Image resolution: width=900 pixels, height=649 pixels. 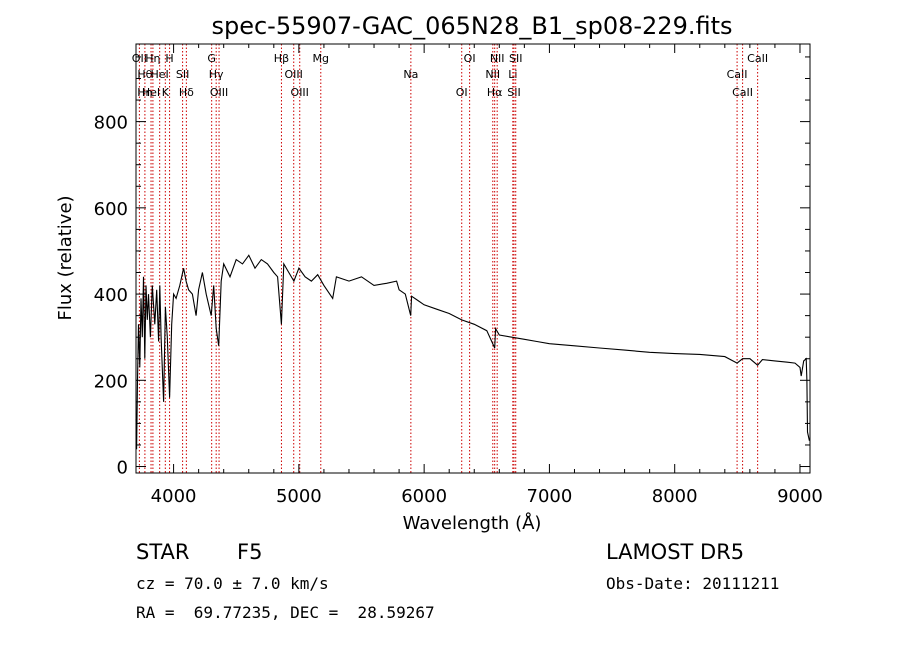 What do you see at coordinates (232, 583) in the screenshot?
I see `redshift-info: cz = 70.0 ± 7.0 km/s` at bounding box center [232, 583].